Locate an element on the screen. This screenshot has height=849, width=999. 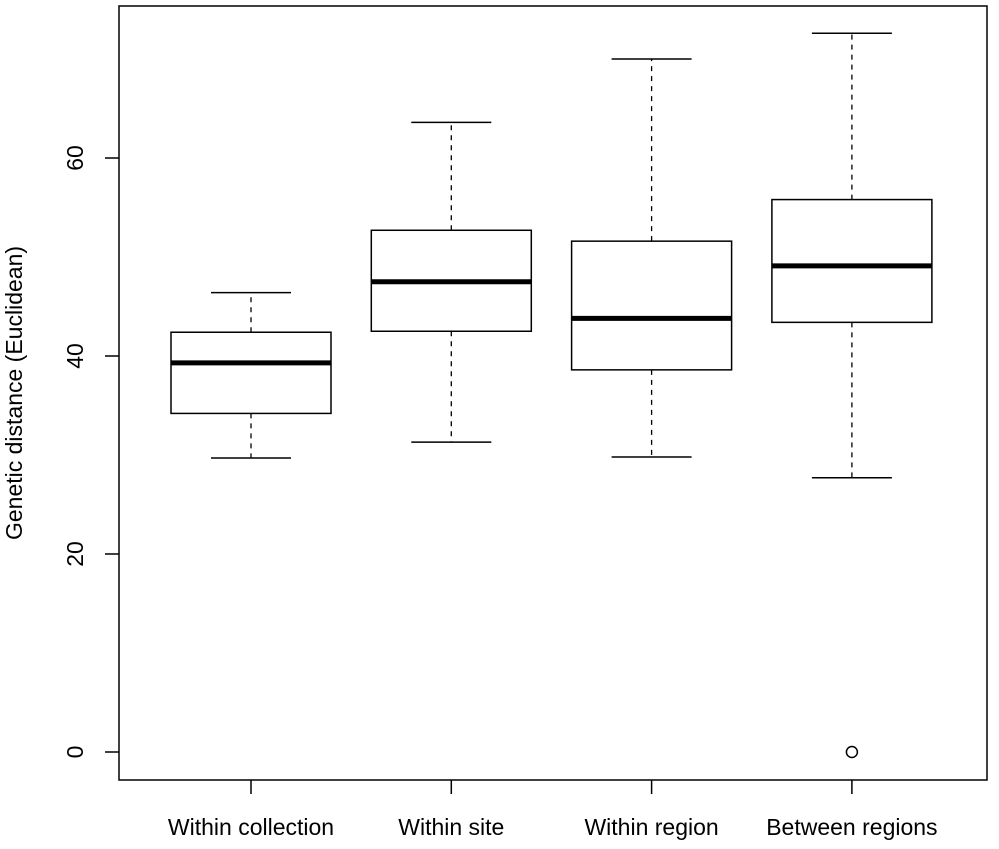
y-tick-label: 20 is located at coordinates (75, 554).